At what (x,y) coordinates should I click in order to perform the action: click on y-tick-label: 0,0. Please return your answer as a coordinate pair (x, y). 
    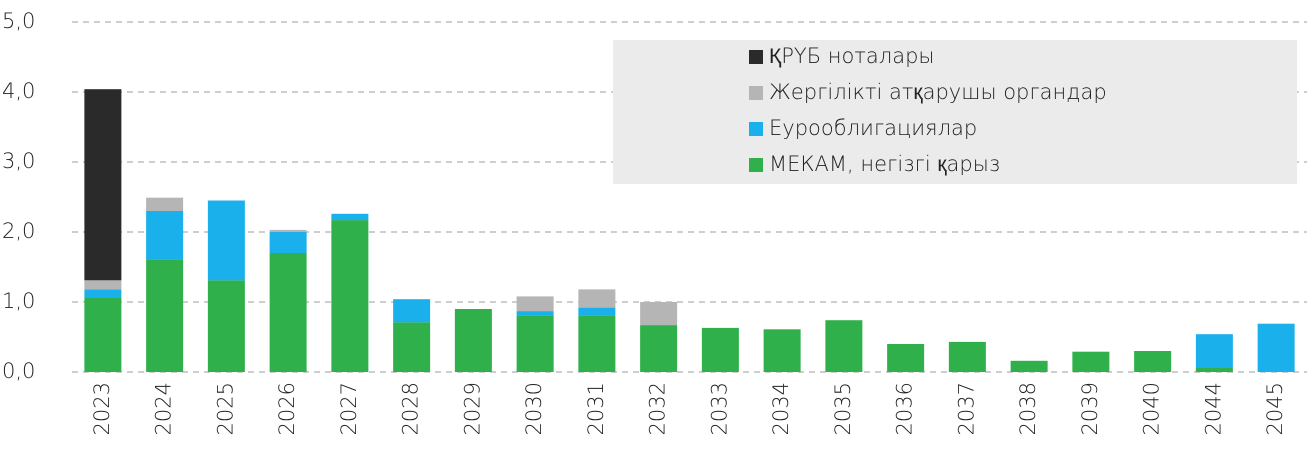
    Looking at the image, I should click on (18, 371).